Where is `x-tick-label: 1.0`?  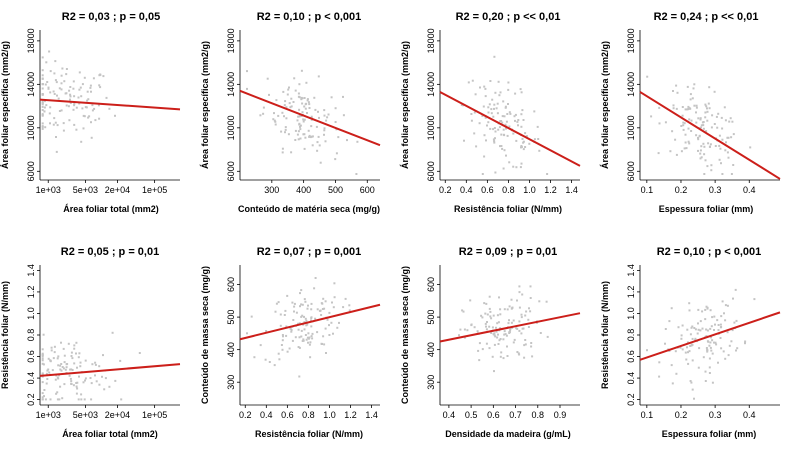
x-tick-label: 1.0 is located at coordinates (529, 190).